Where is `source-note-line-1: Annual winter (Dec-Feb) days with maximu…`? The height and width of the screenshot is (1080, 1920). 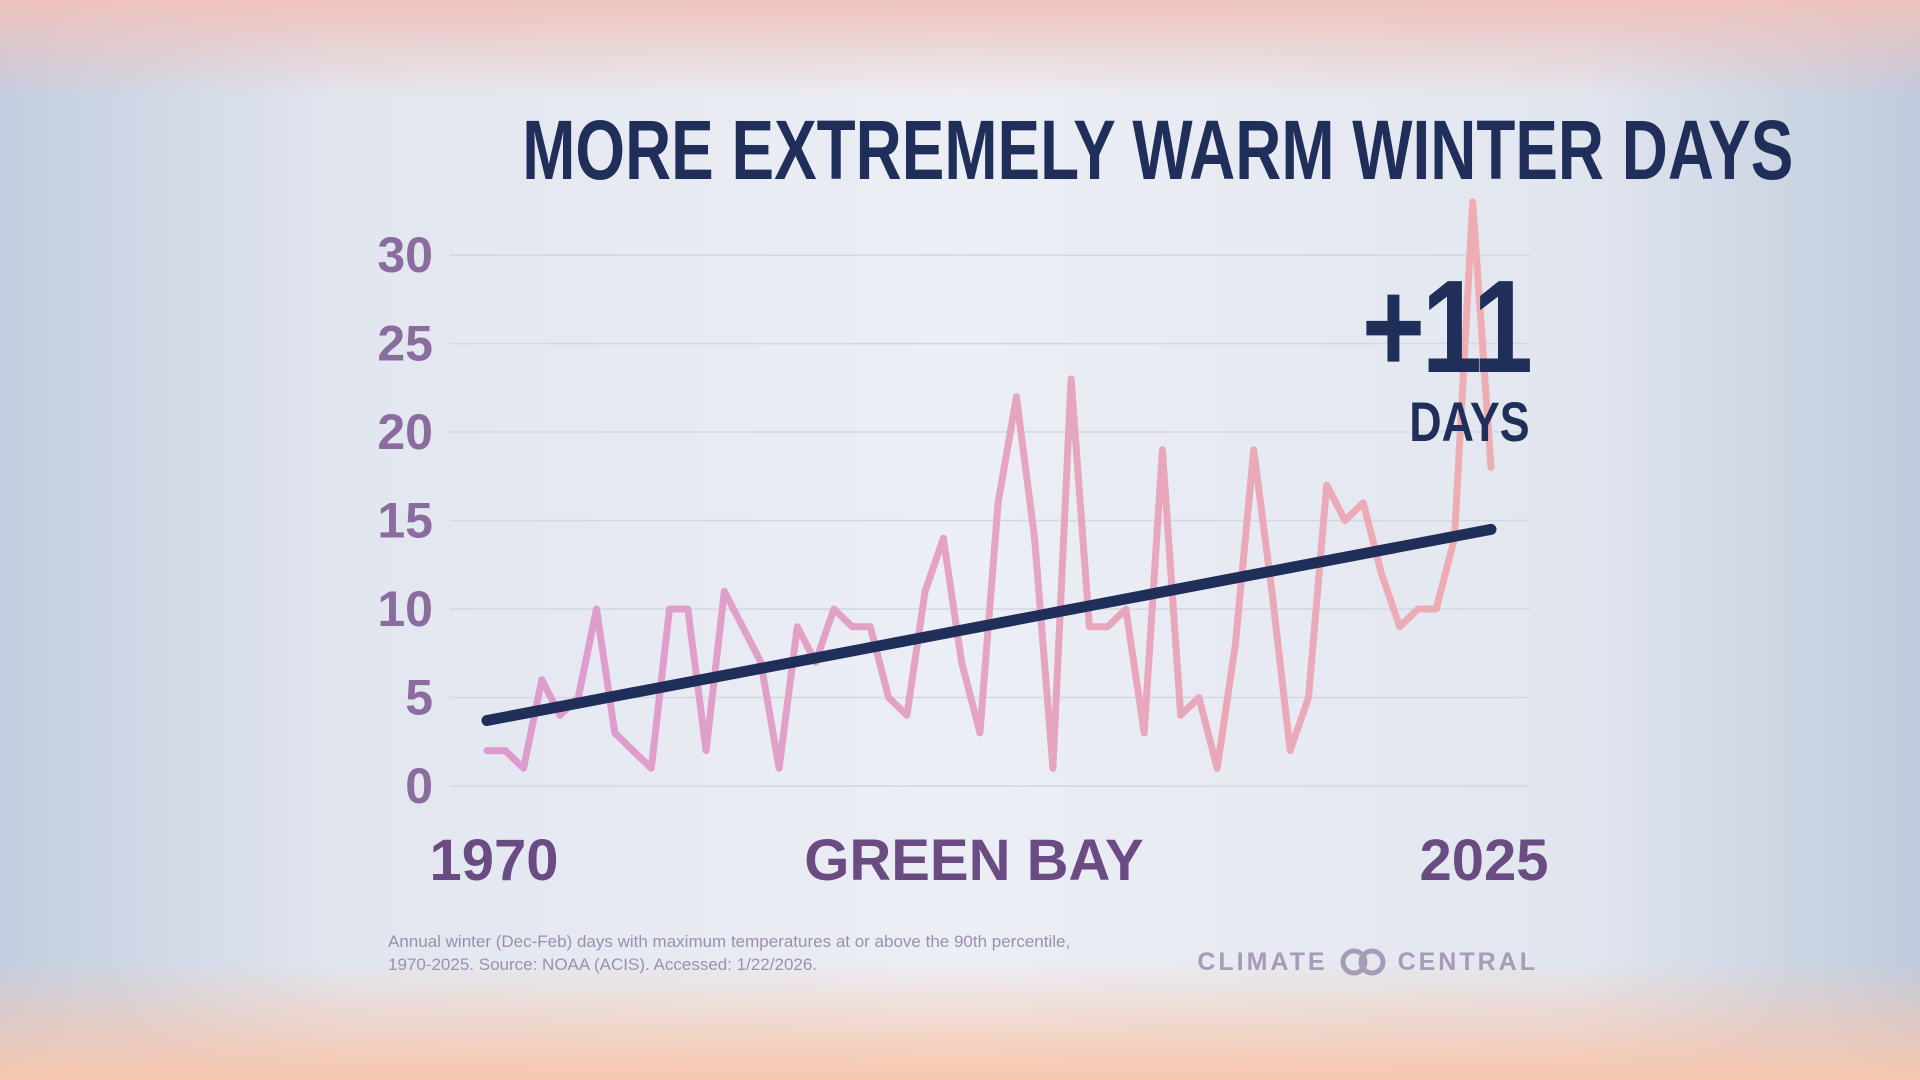
source-note-line-1: Annual winter (Dec-Feb) days with maximu… is located at coordinates (729, 941).